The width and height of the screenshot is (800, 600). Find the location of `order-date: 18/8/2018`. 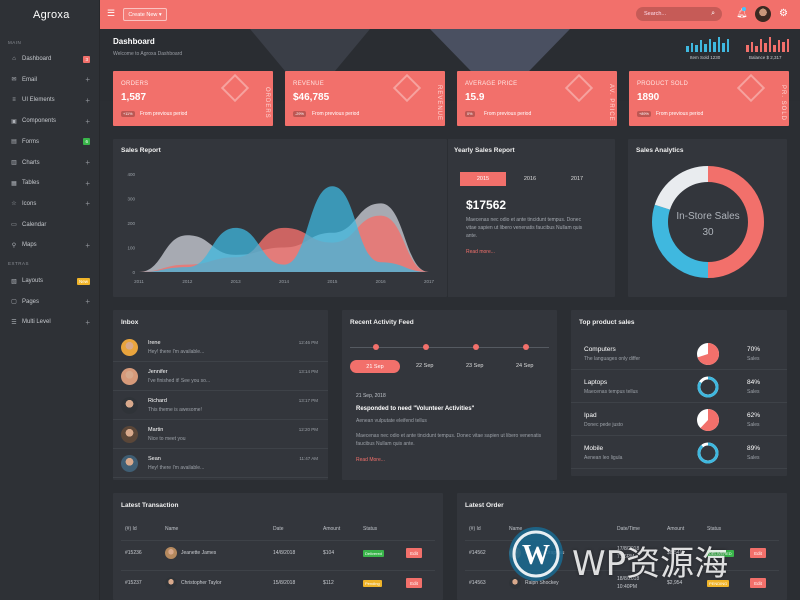

order-date: 18/8/2018 is located at coordinates (628, 579).